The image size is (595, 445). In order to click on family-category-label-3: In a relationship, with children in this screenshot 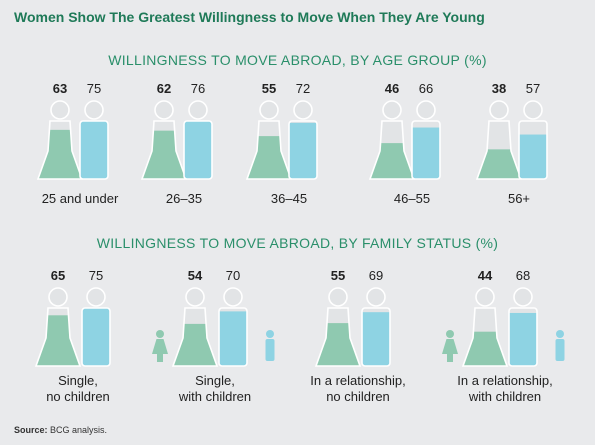, I will do `click(505, 388)`.